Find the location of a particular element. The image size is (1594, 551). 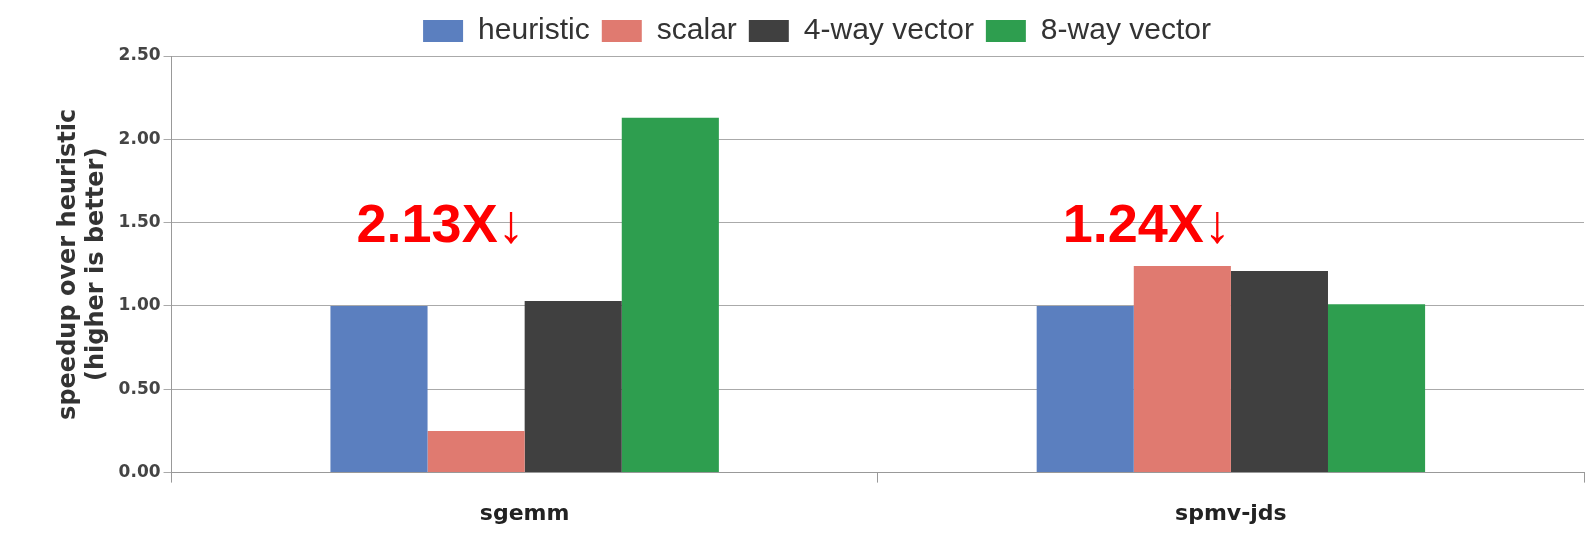

y-tick-label: 0.00 is located at coordinates (139, 471).